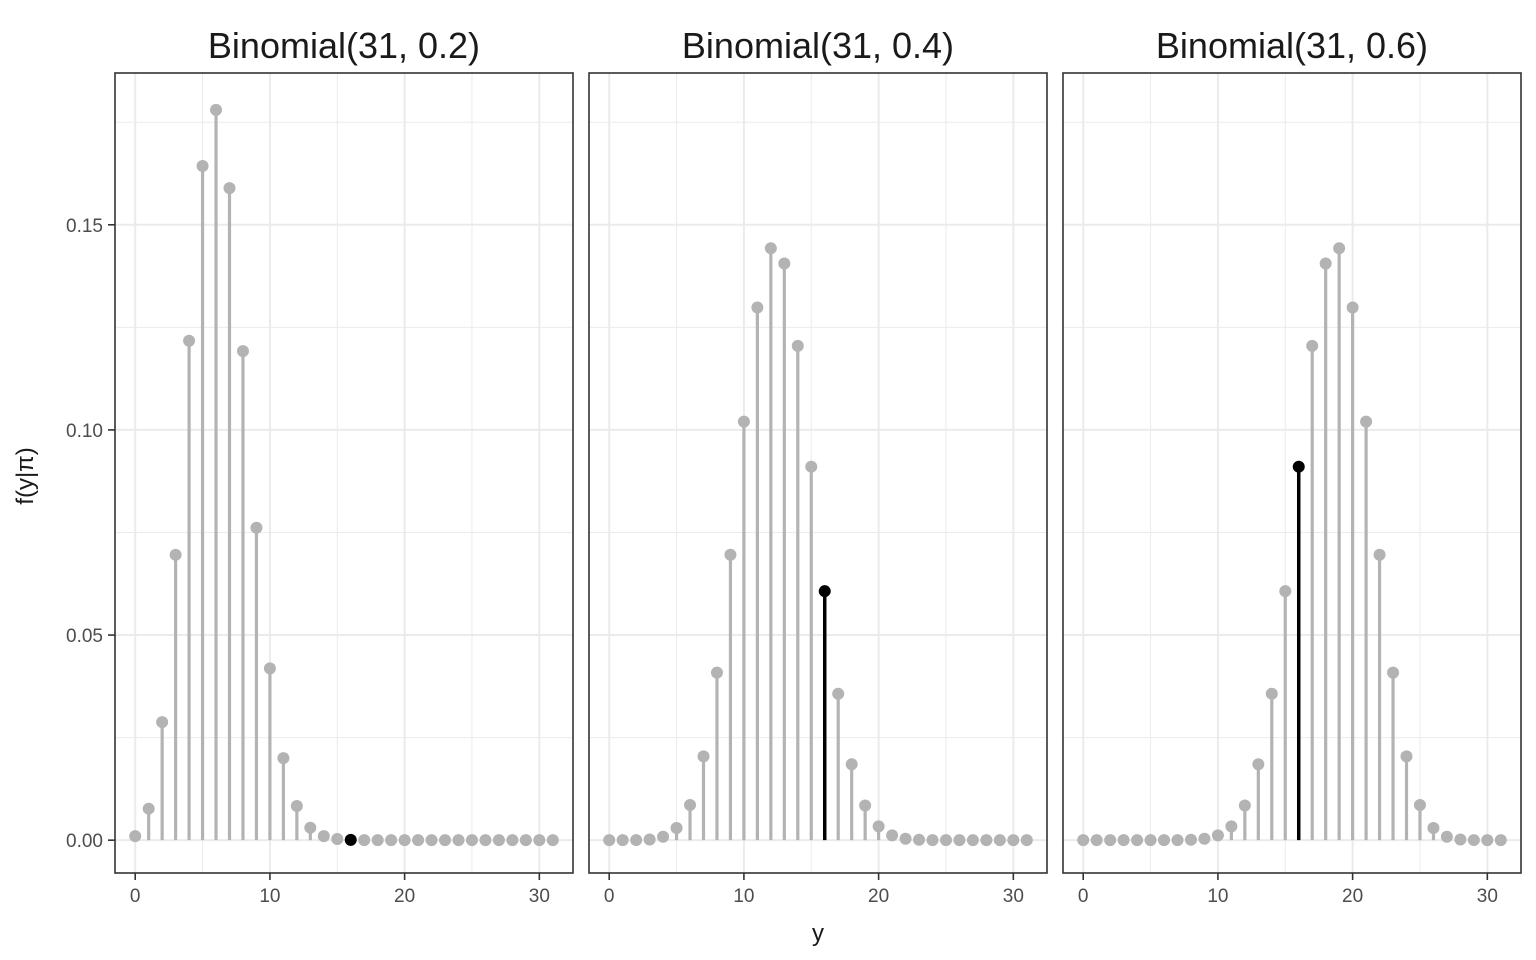 The height and width of the screenshot is (960, 1536). What do you see at coordinates (84, 636) in the screenshot?
I see `y-tick-label: 0.05` at bounding box center [84, 636].